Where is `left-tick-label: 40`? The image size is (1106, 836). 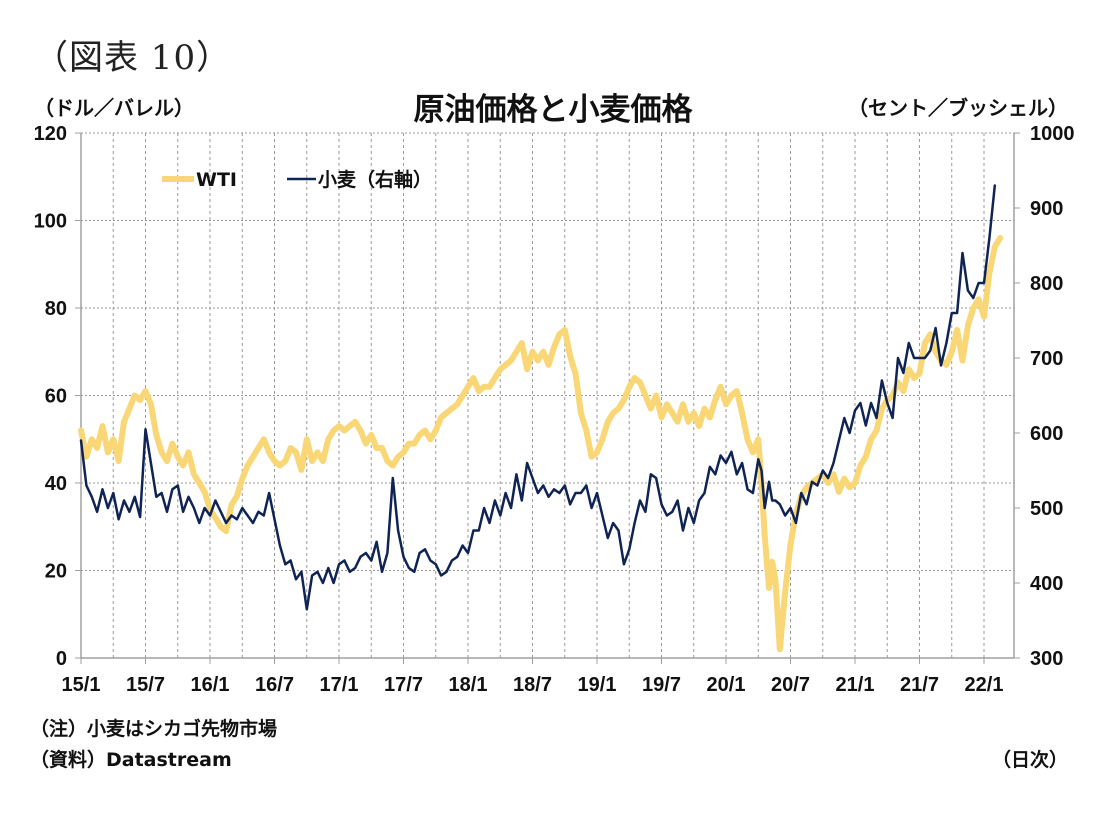 left-tick-label: 40 is located at coordinates (56, 484).